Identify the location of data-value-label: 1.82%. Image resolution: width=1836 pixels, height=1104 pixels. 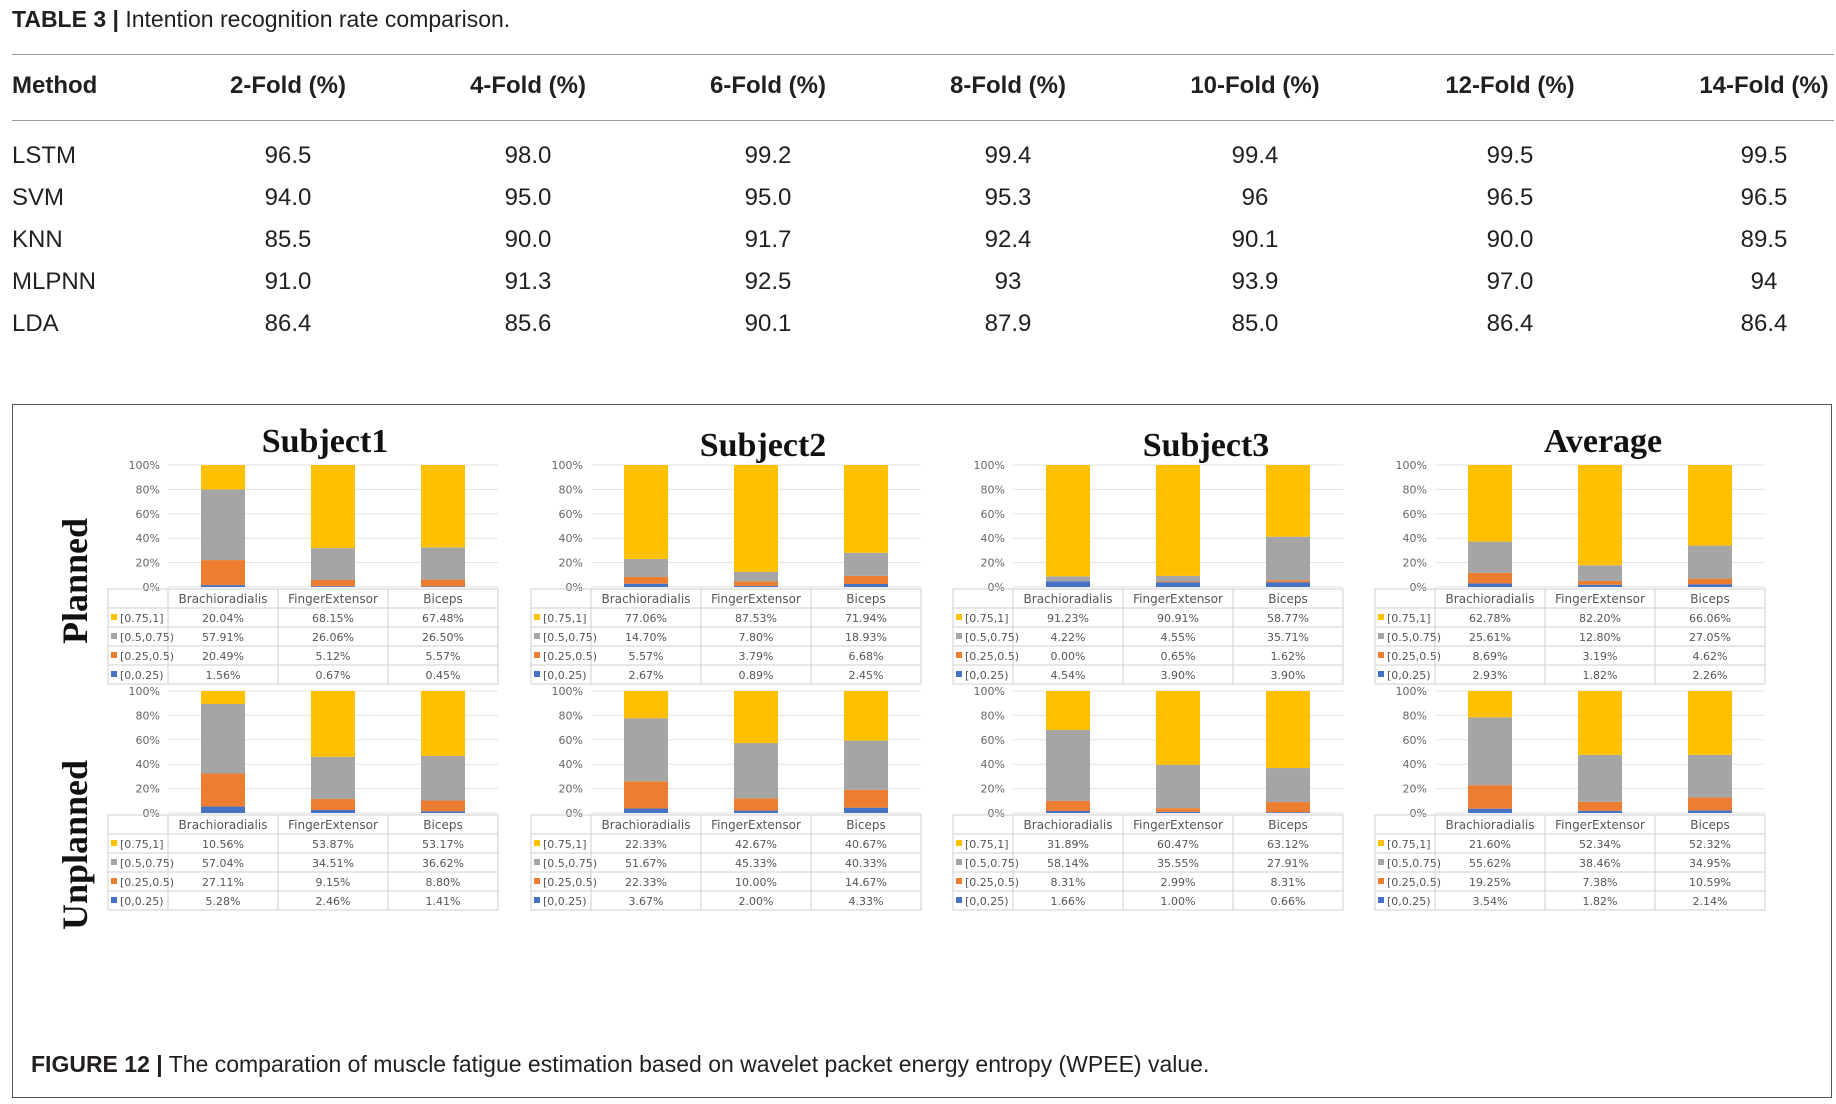
(1600, 901).